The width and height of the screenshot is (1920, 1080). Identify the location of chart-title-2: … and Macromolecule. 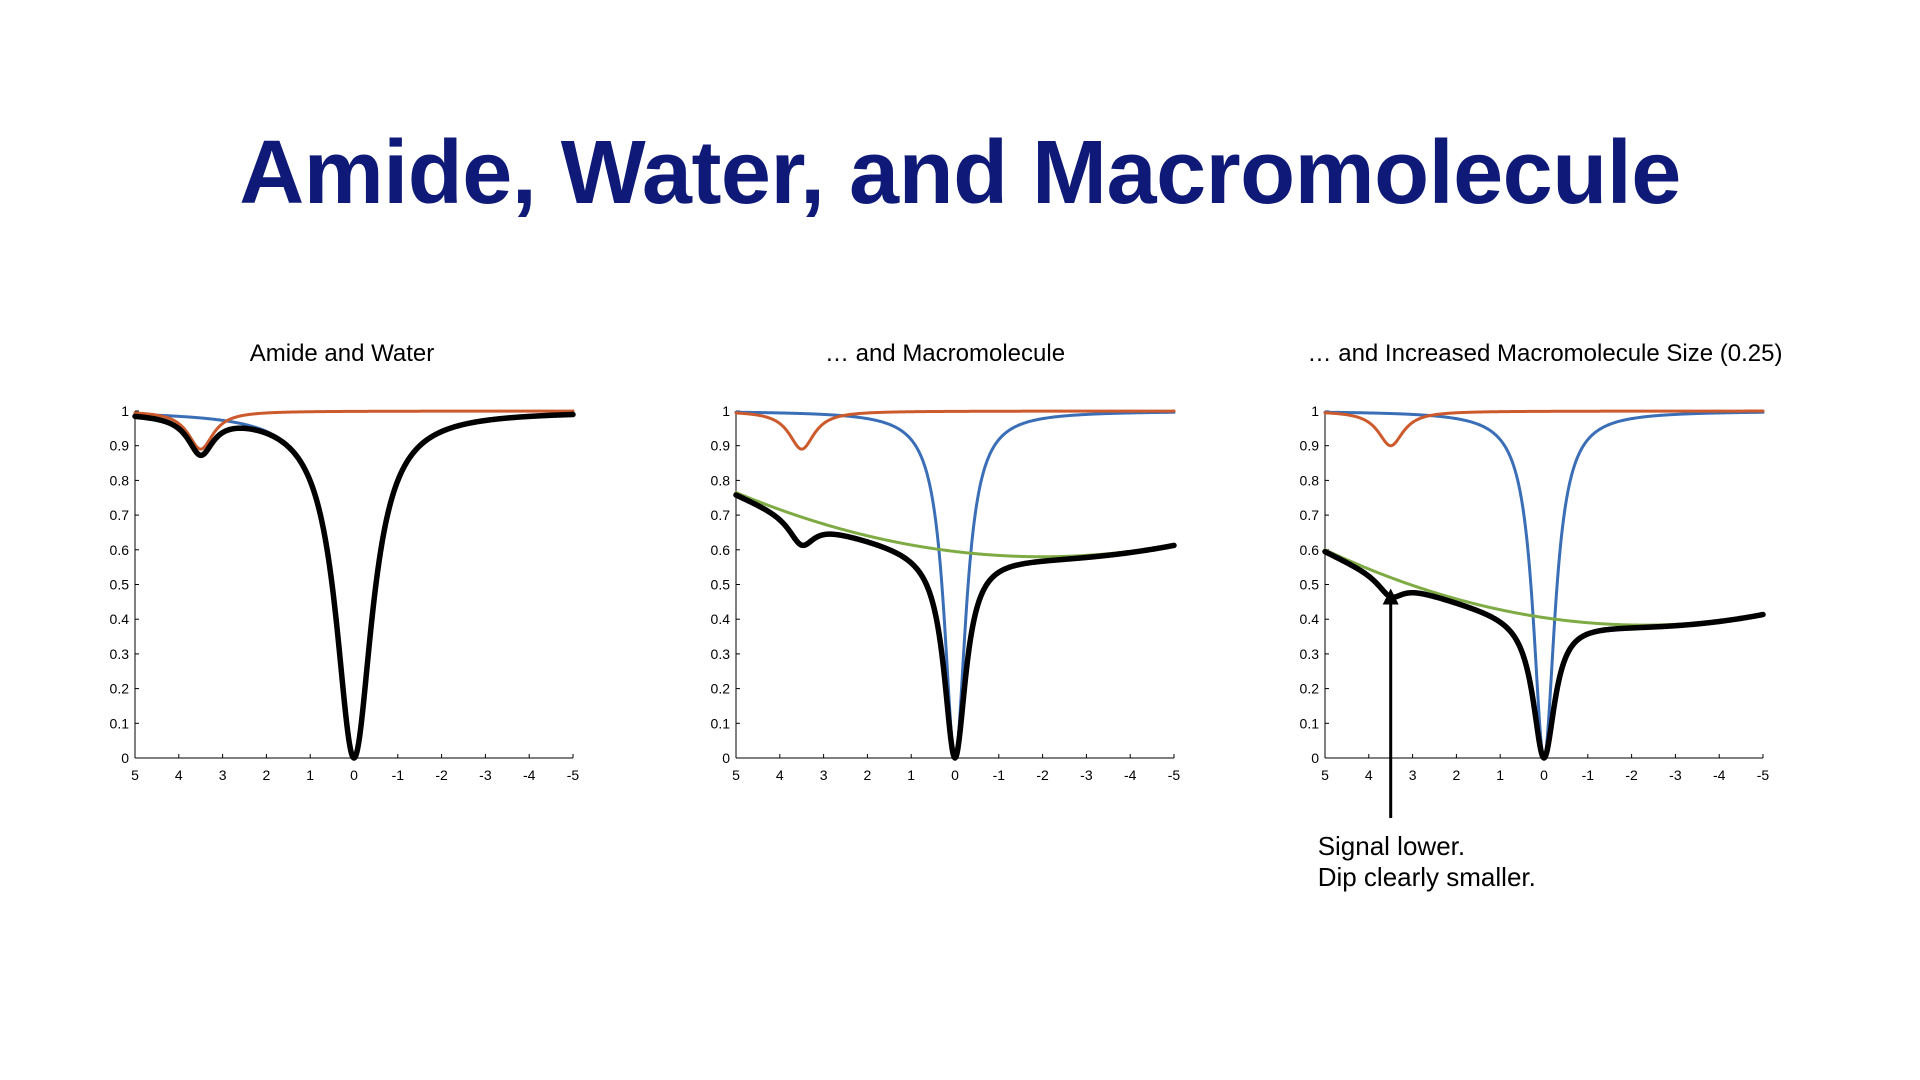
(945, 353).